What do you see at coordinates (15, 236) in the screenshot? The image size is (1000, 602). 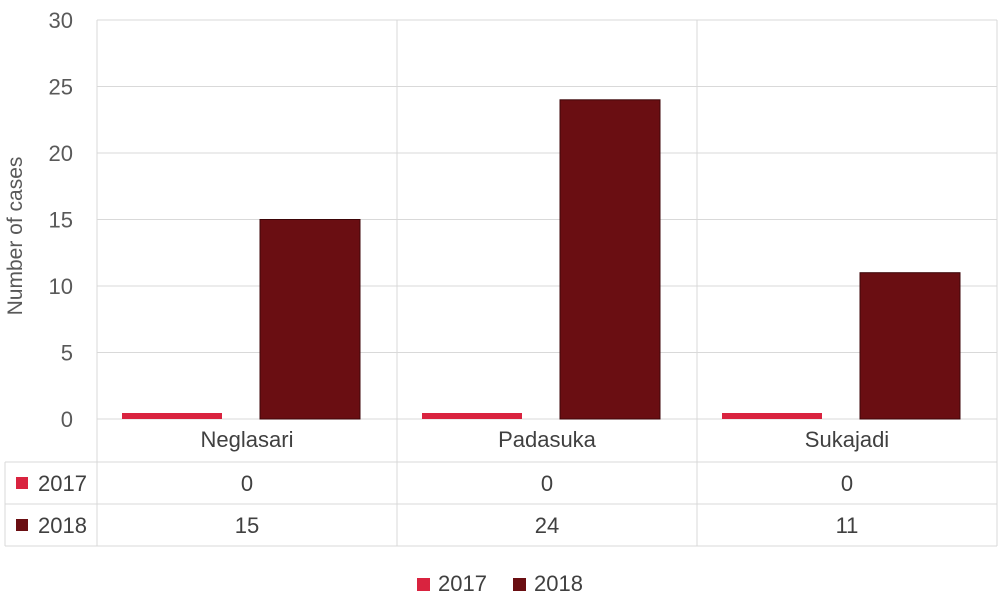 I see `y-axis-label: Number of cases` at bounding box center [15, 236].